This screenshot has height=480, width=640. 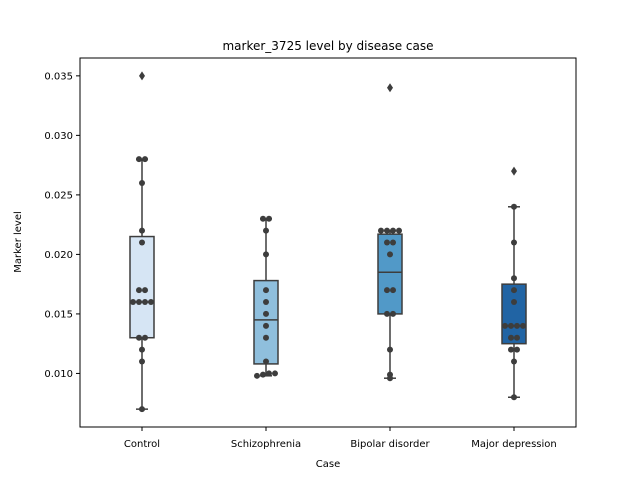 What do you see at coordinates (328, 464) in the screenshot?
I see `x-axis-title: Case` at bounding box center [328, 464].